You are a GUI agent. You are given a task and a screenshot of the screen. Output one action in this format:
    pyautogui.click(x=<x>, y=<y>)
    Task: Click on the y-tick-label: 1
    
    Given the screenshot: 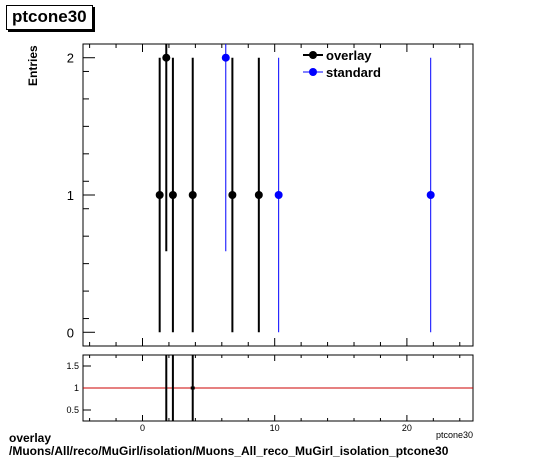 What is the action you would take?
    pyautogui.click(x=70, y=195)
    